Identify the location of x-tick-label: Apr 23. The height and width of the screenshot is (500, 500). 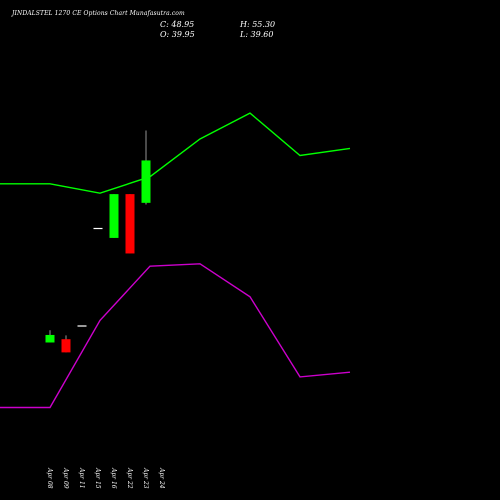
(145, 478).